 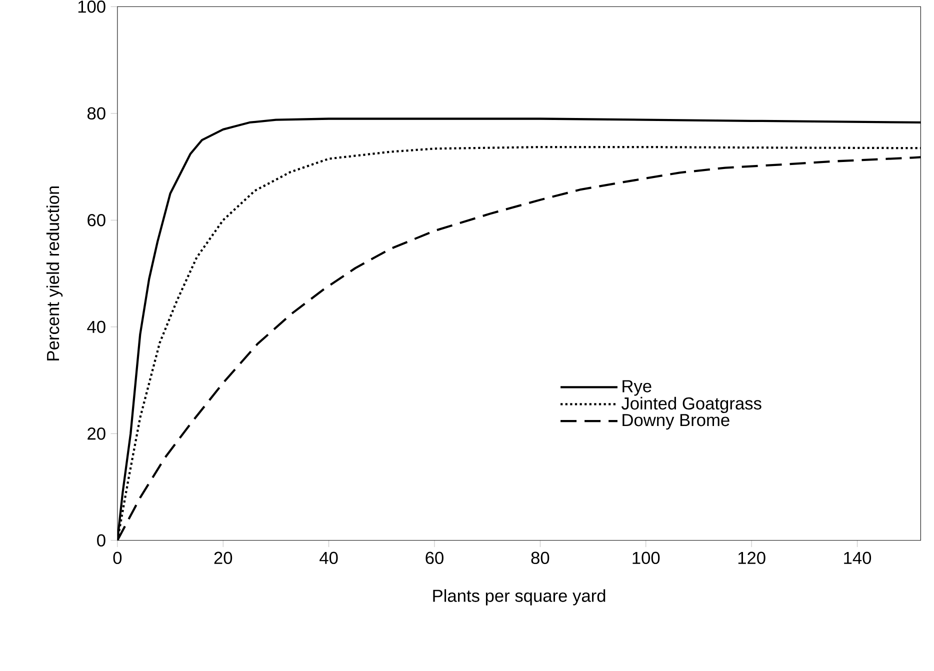 I want to click on y-tick-label: 0, so click(x=101, y=540).